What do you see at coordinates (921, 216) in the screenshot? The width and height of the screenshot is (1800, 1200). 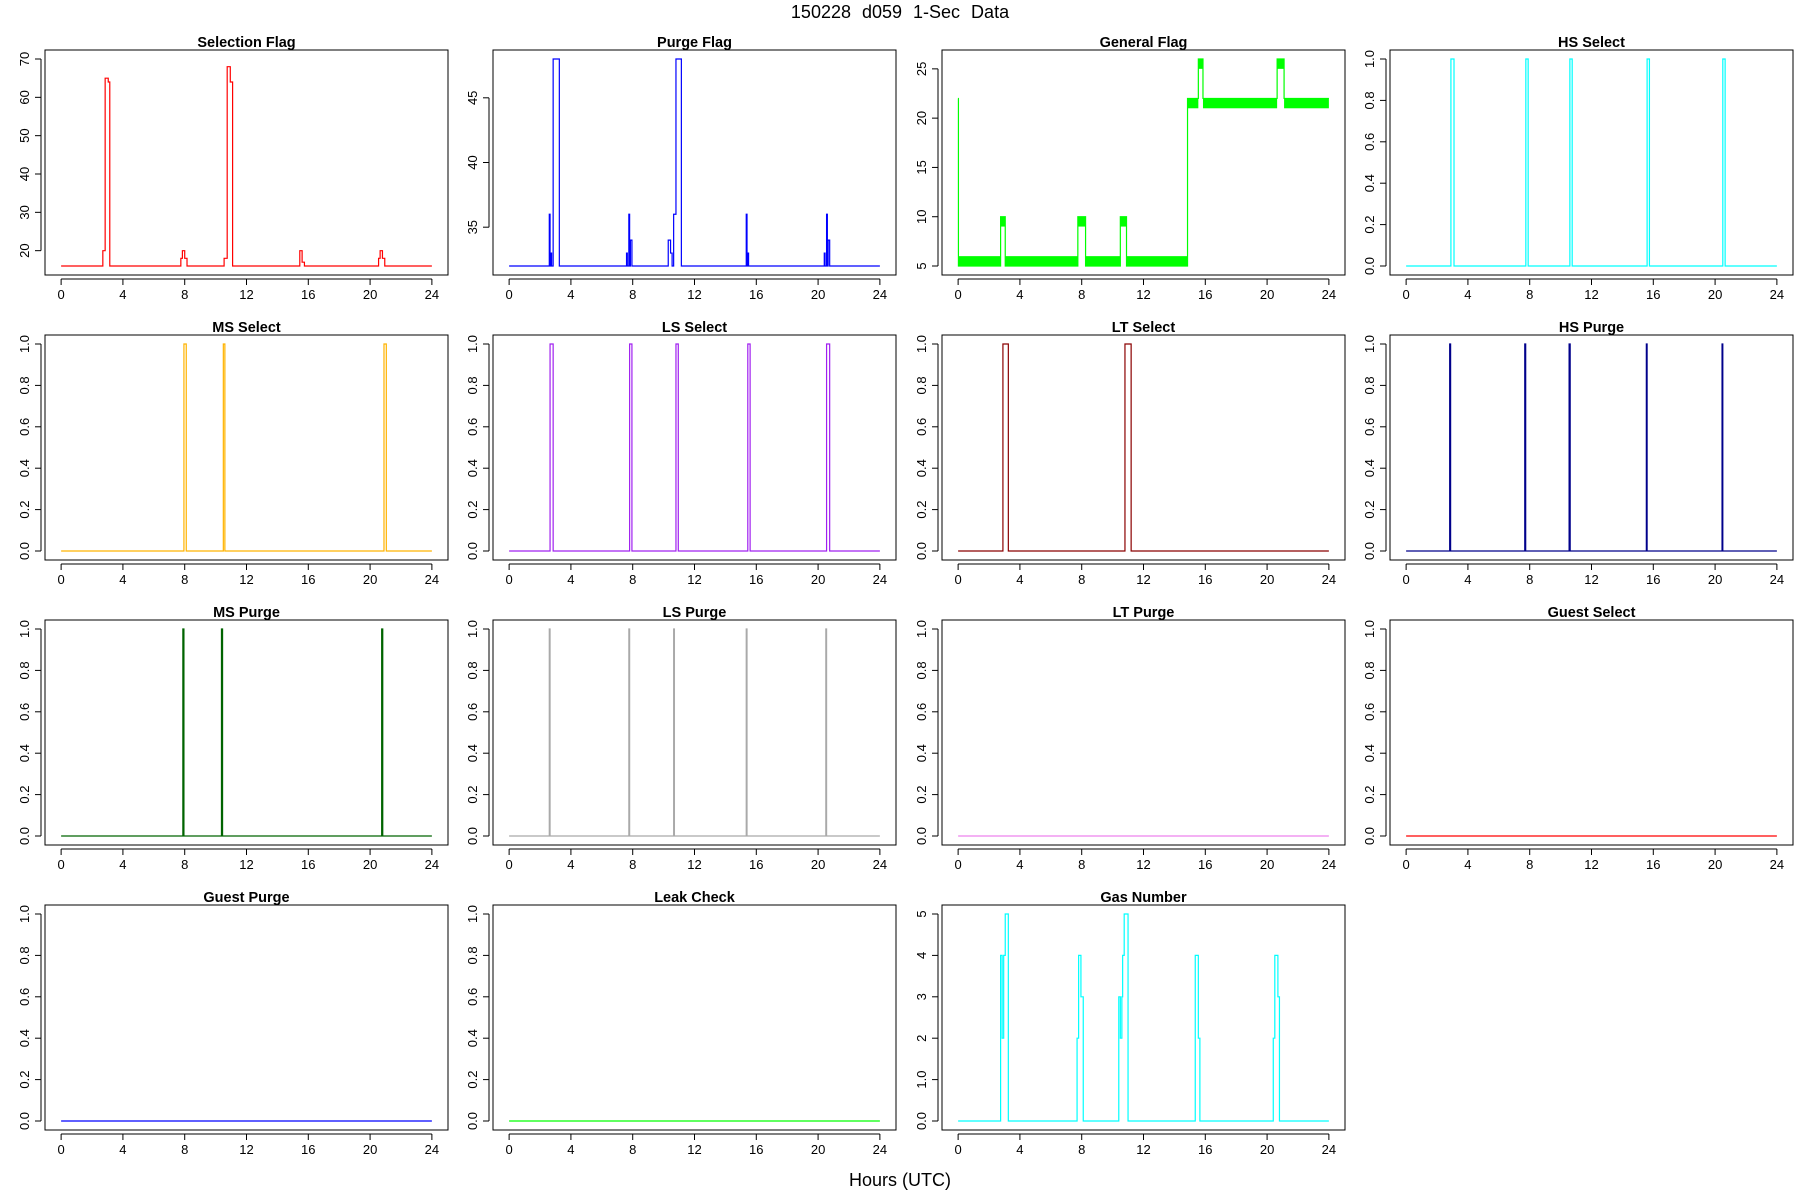 I see `y-tick-label: 10` at bounding box center [921, 216].